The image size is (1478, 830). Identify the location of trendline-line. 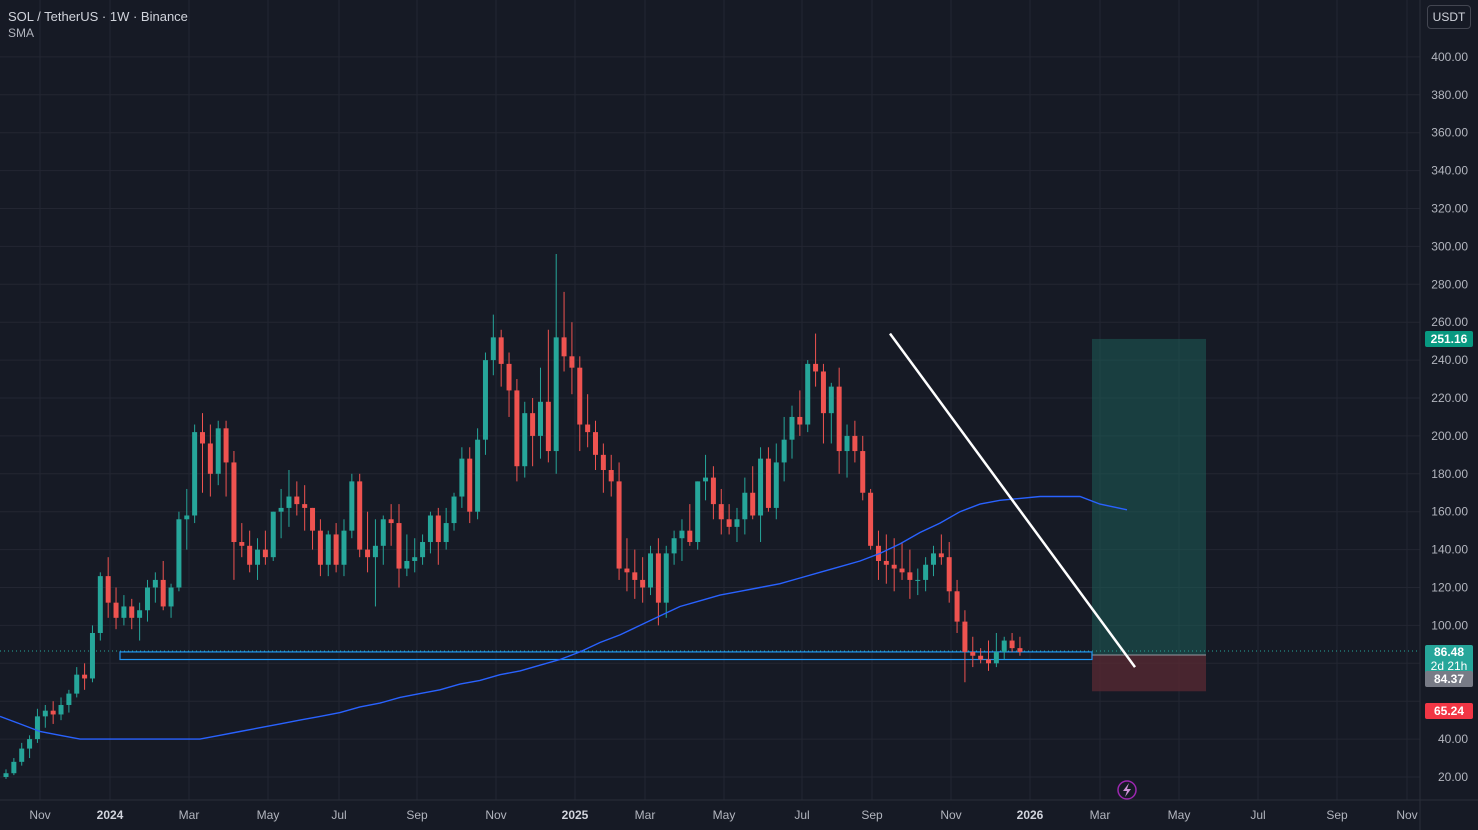
(1012, 500).